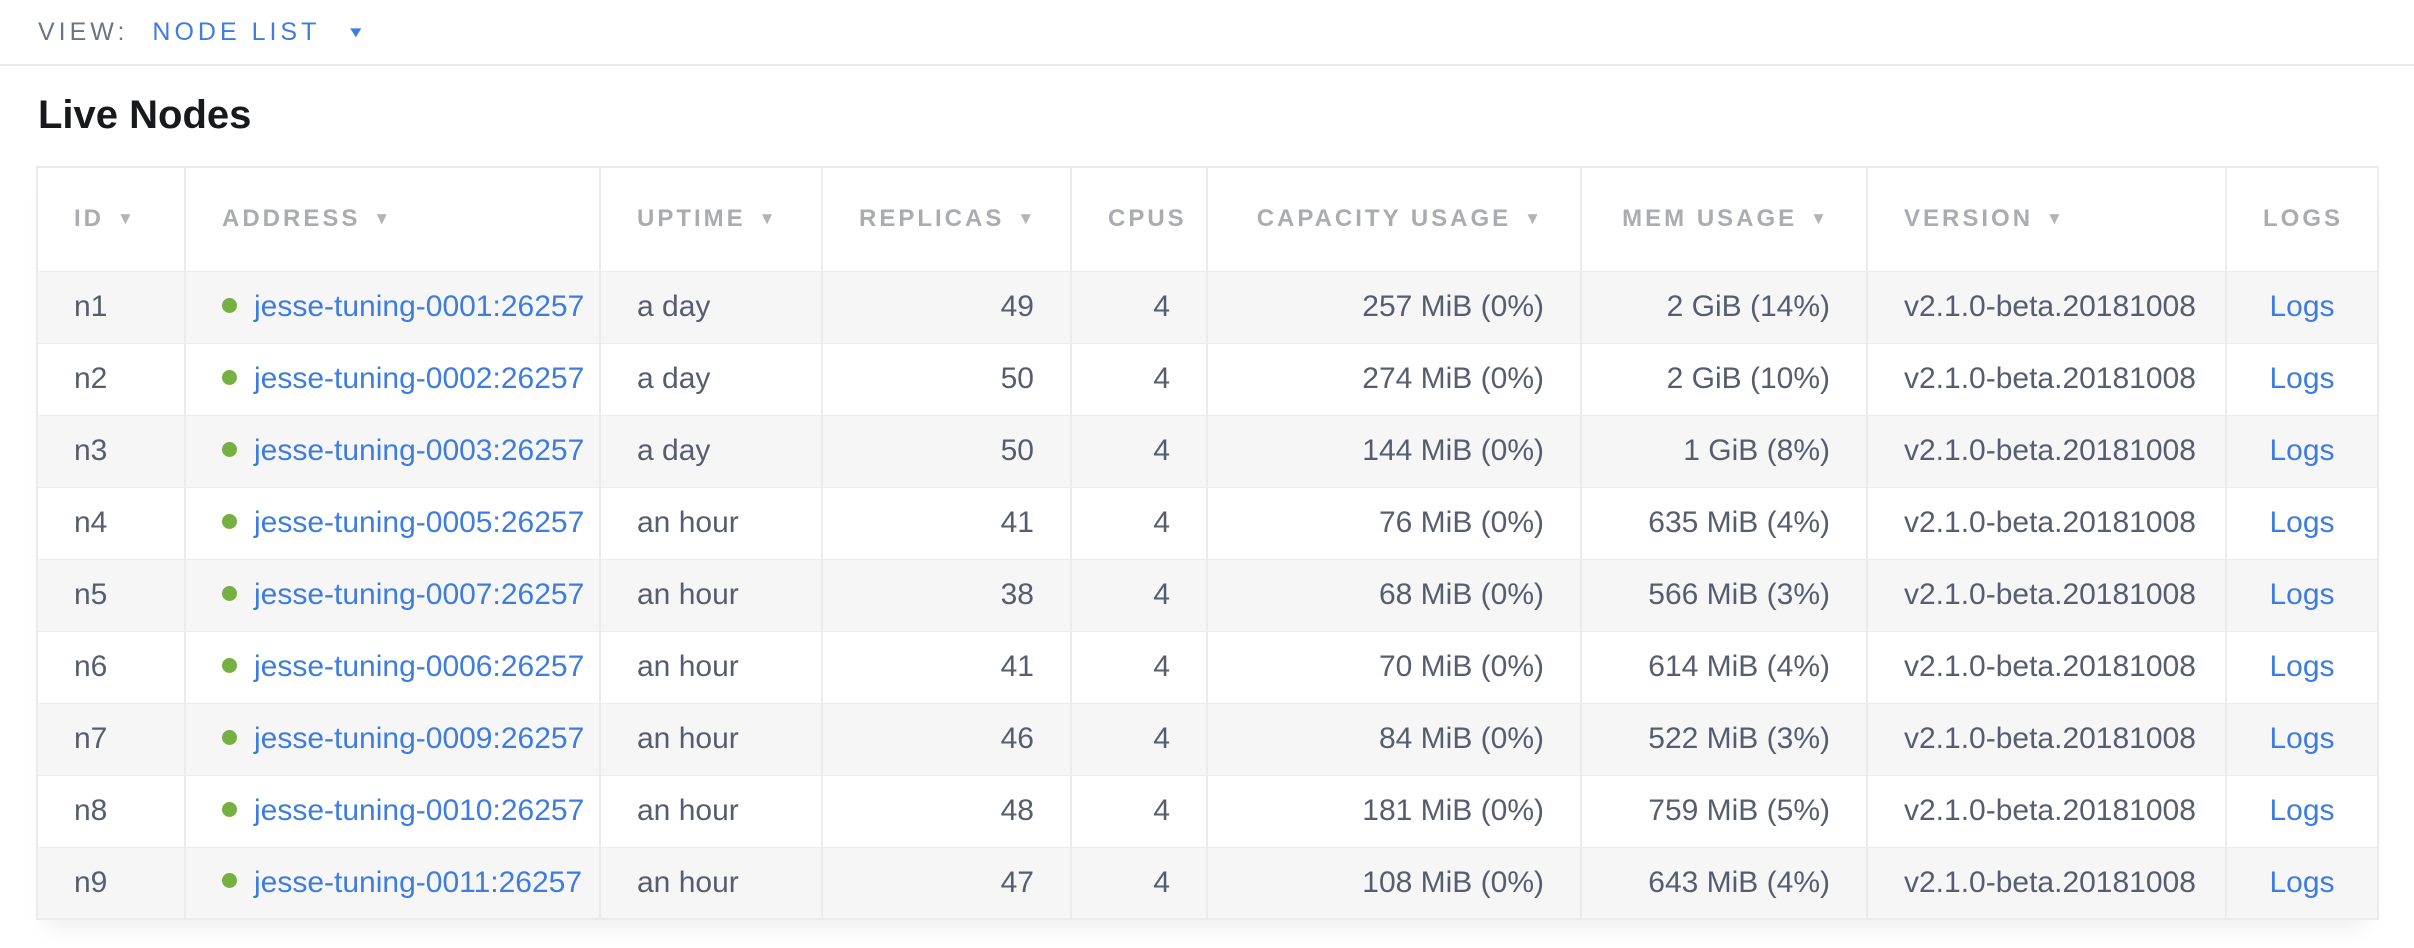 The image size is (2414, 948). What do you see at coordinates (111, 667) in the screenshot?
I see `cell-id: n6` at bounding box center [111, 667].